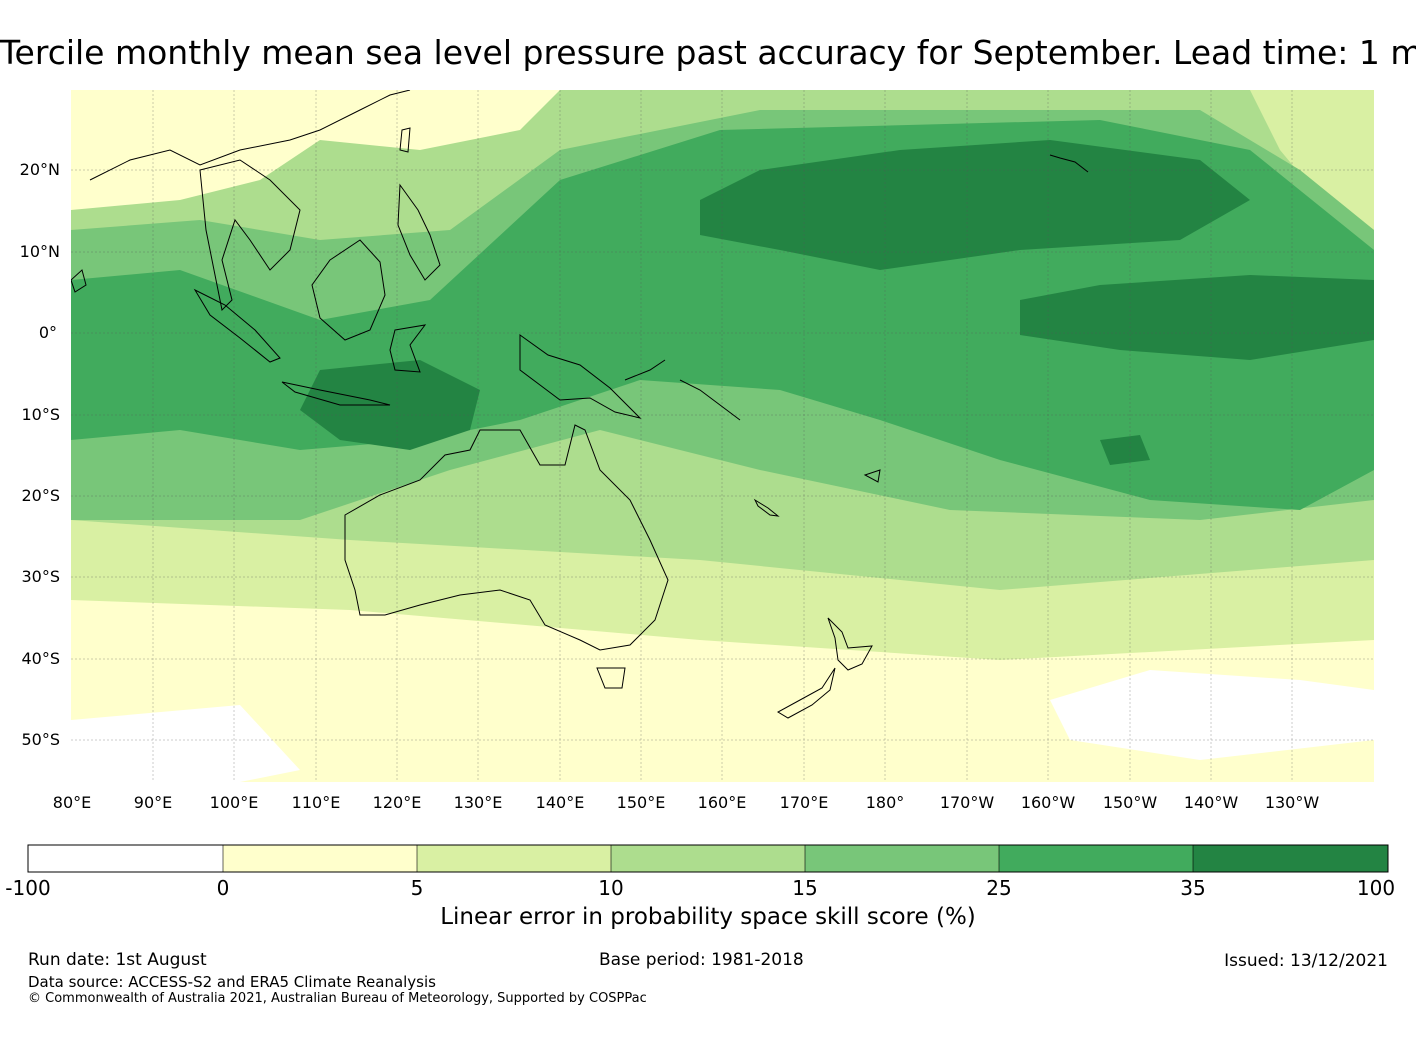 The image size is (1416, 1050). Describe the element at coordinates (999, 888) in the screenshot. I see `colorbar-tick-25: 25` at that location.